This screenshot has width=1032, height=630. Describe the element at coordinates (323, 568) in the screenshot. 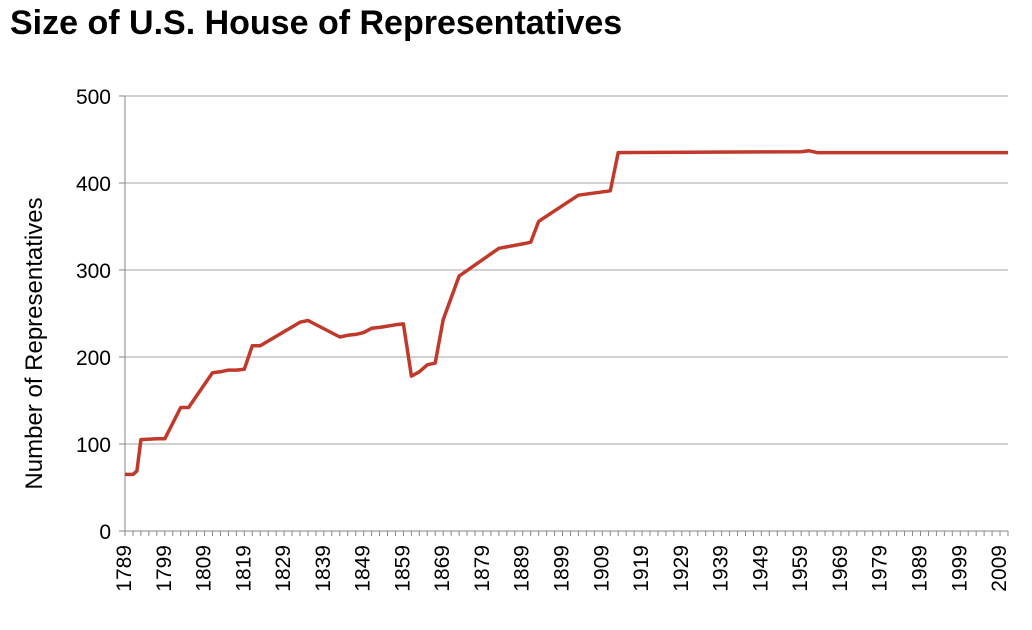

I see `x-tick-label: 1839` at that location.